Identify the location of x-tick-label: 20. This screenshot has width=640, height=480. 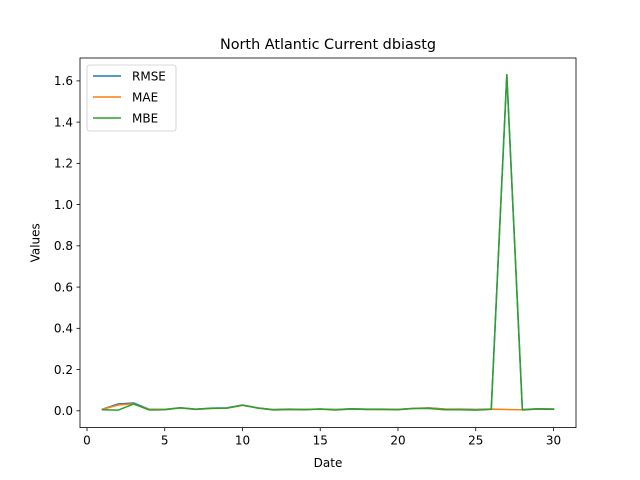
(397, 441).